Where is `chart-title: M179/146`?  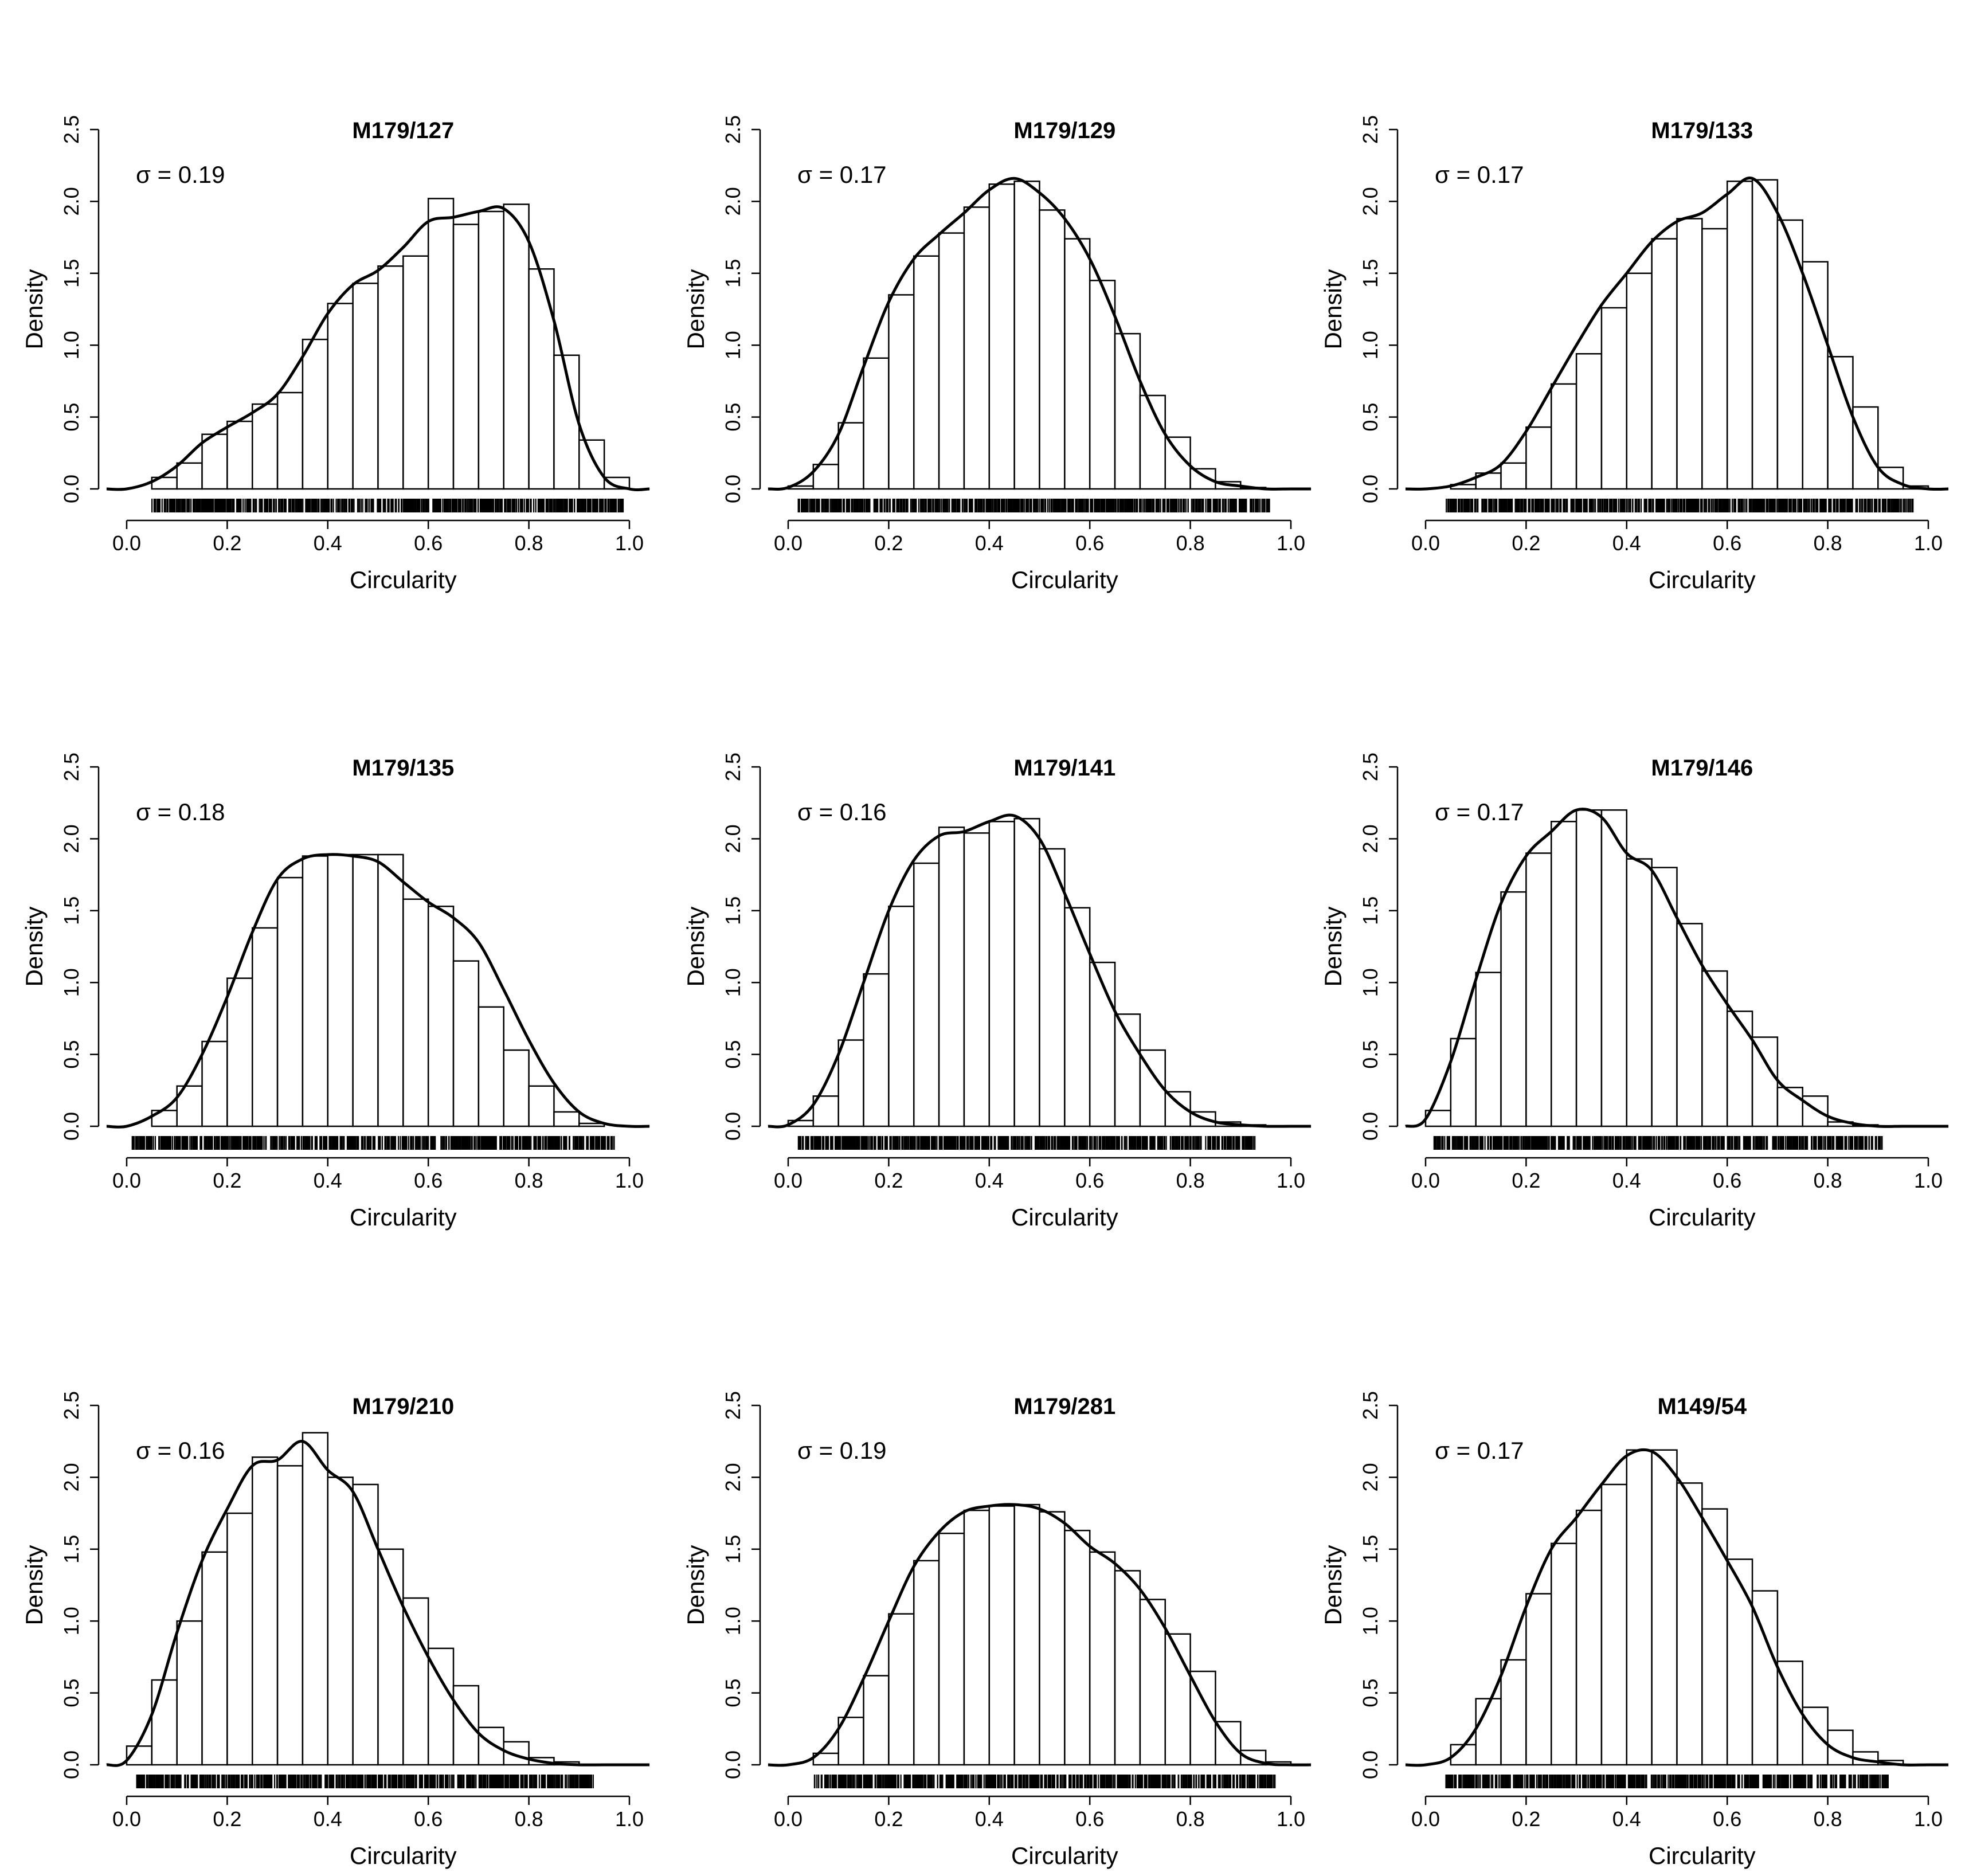 chart-title: M179/146 is located at coordinates (1702, 768).